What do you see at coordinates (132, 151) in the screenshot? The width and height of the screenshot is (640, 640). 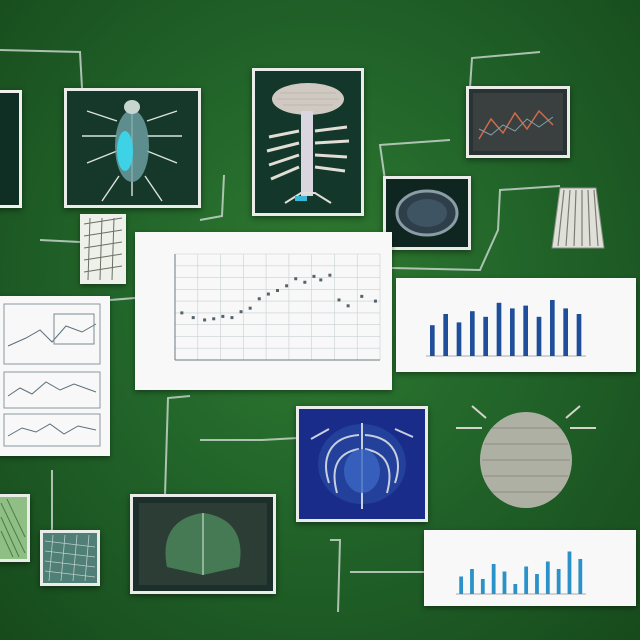 I see `insect-diagram-icon` at bounding box center [132, 151].